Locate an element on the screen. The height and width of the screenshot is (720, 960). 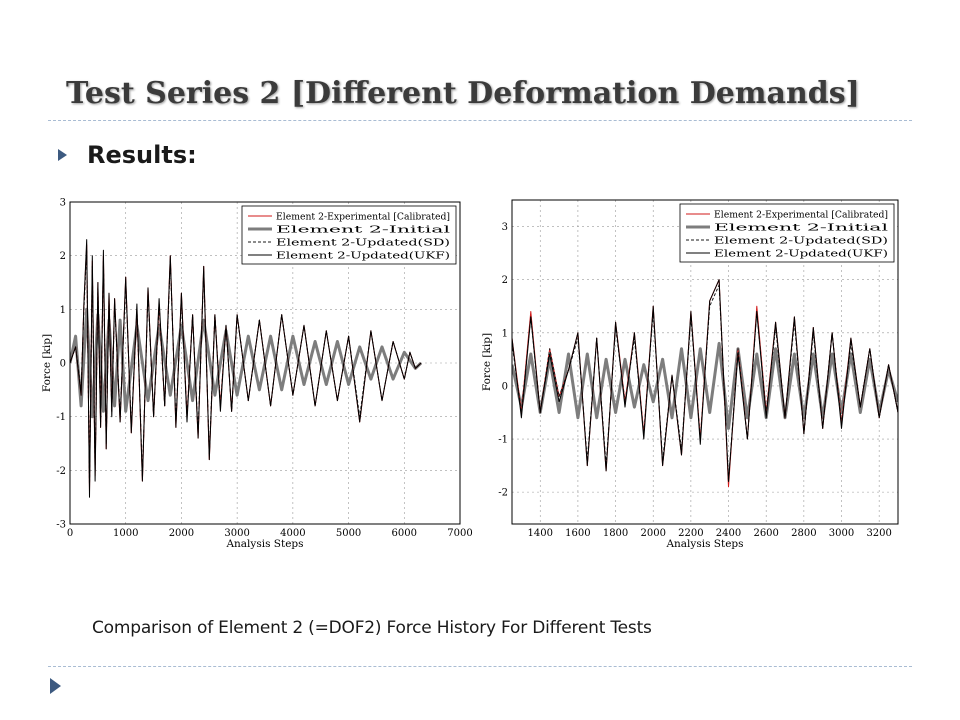
x-tick-label: 2800 is located at coordinates (803, 533).